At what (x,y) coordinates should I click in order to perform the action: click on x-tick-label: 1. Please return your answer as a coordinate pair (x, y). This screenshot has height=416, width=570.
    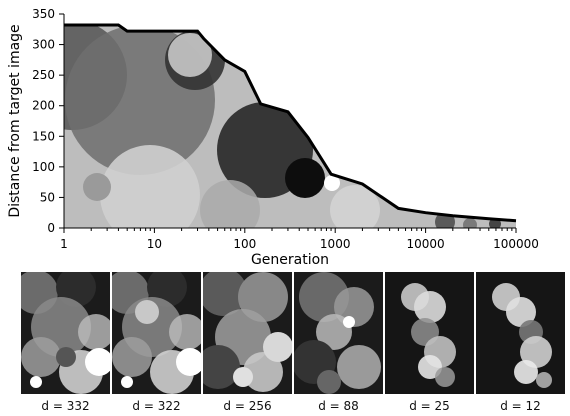
    Looking at the image, I should click on (64, 244).